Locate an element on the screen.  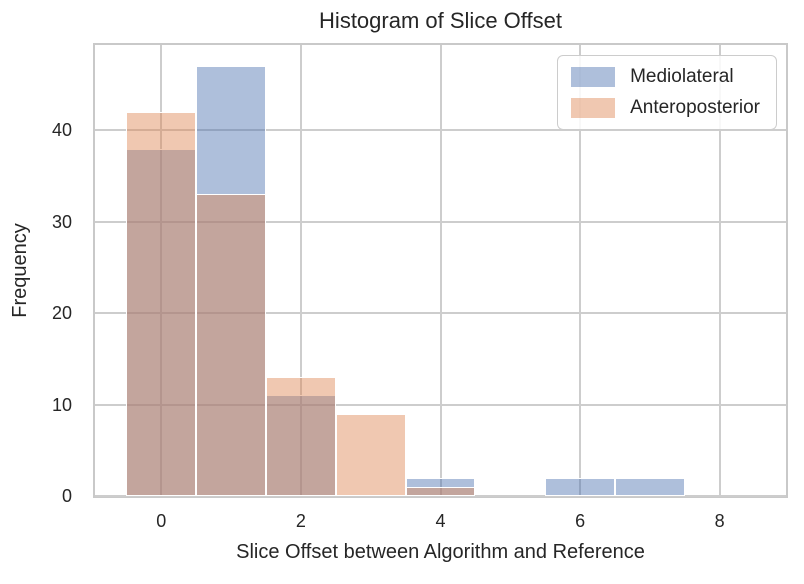
y-axis-ticks: 0 10 20 30 40 is located at coordinates (43, 274).